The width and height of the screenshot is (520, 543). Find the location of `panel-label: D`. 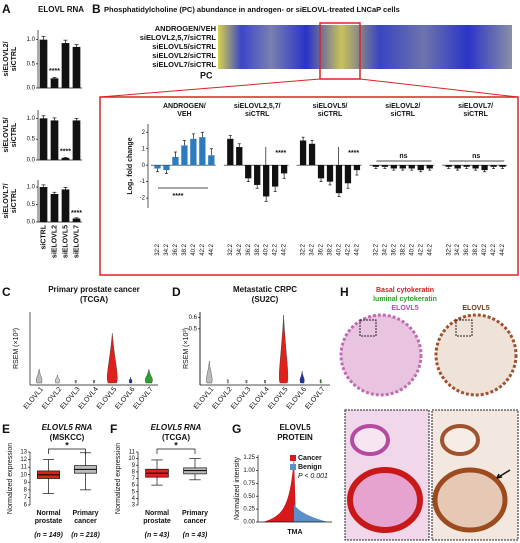

panel-label: D is located at coordinates (176, 292).